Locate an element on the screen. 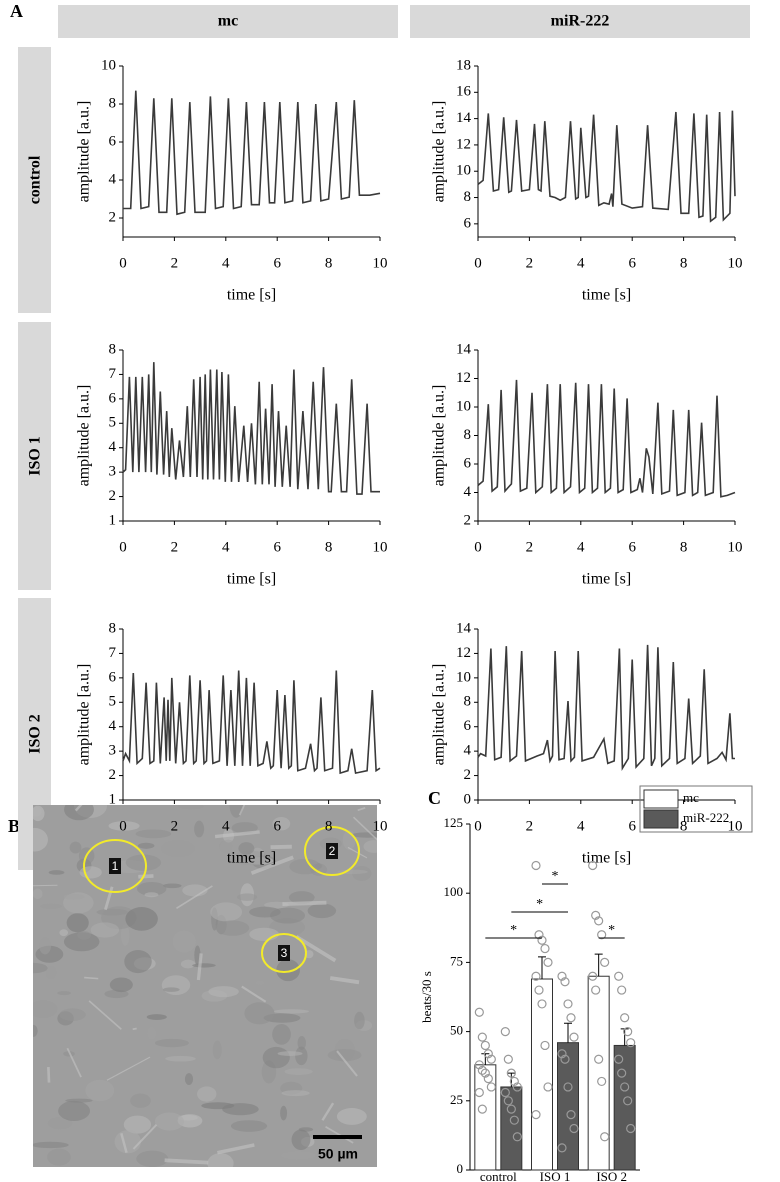  row-header: ISO 2 is located at coordinates (35, 734).